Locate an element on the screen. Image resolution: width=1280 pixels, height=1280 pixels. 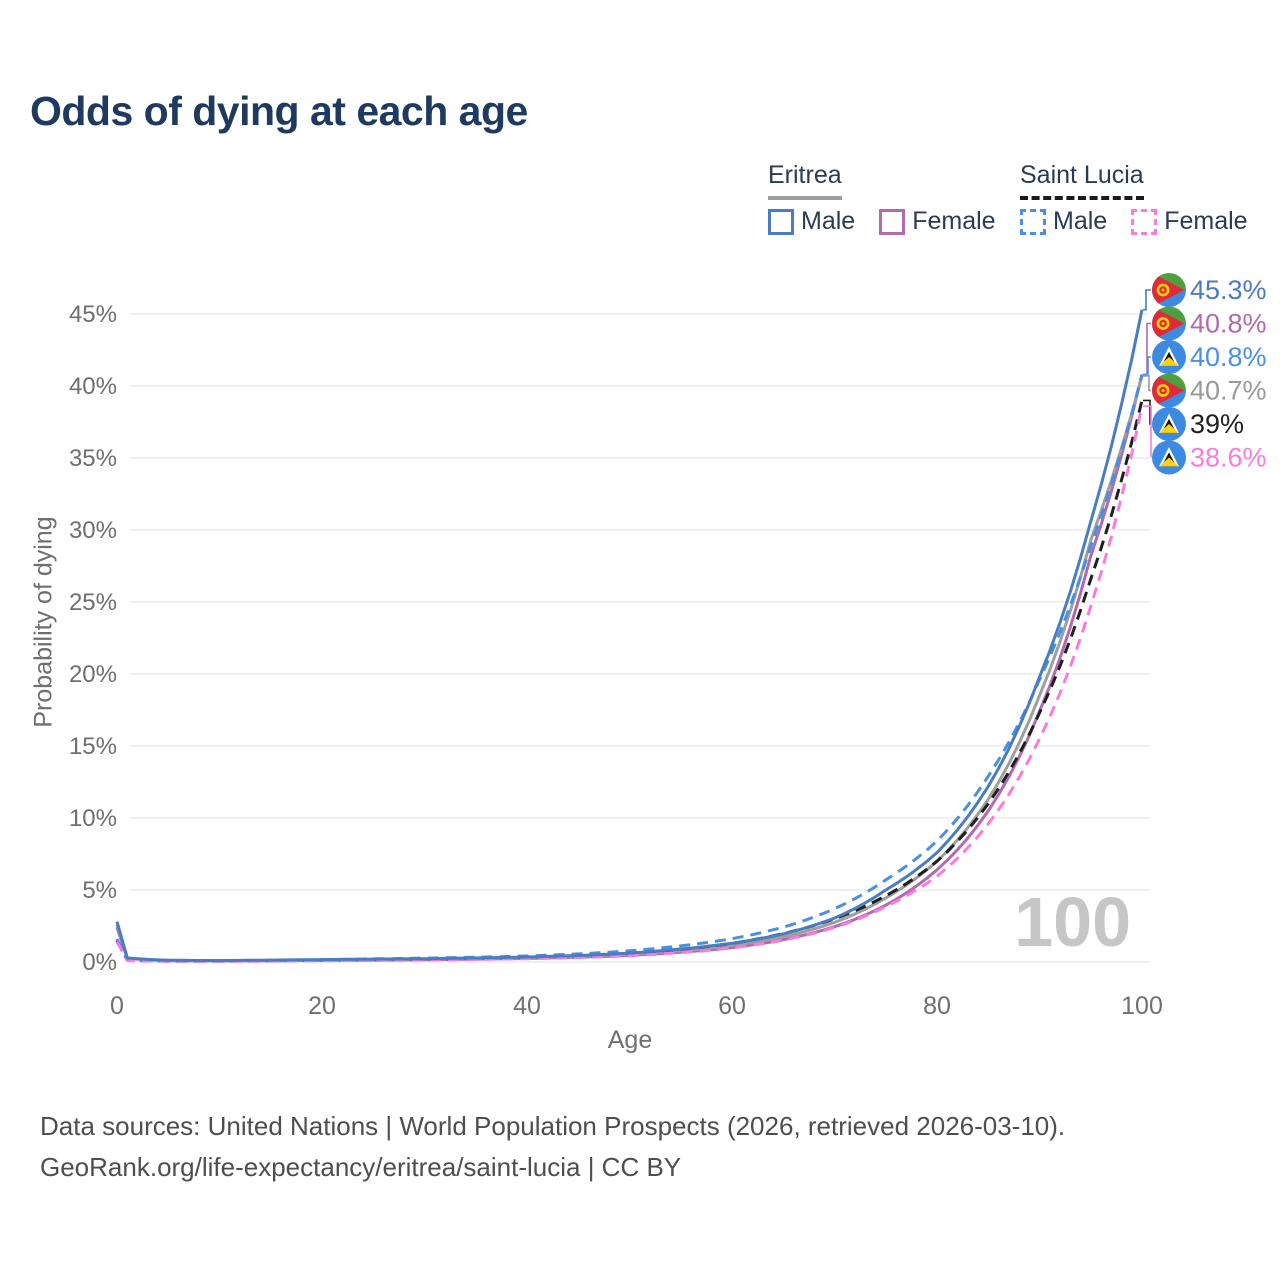
y-tick-label: 30% is located at coordinates (93, 530).